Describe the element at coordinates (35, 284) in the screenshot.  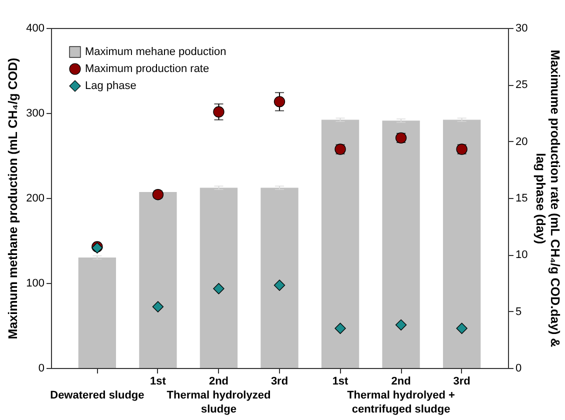
I see `y-tick-label: 100` at that location.